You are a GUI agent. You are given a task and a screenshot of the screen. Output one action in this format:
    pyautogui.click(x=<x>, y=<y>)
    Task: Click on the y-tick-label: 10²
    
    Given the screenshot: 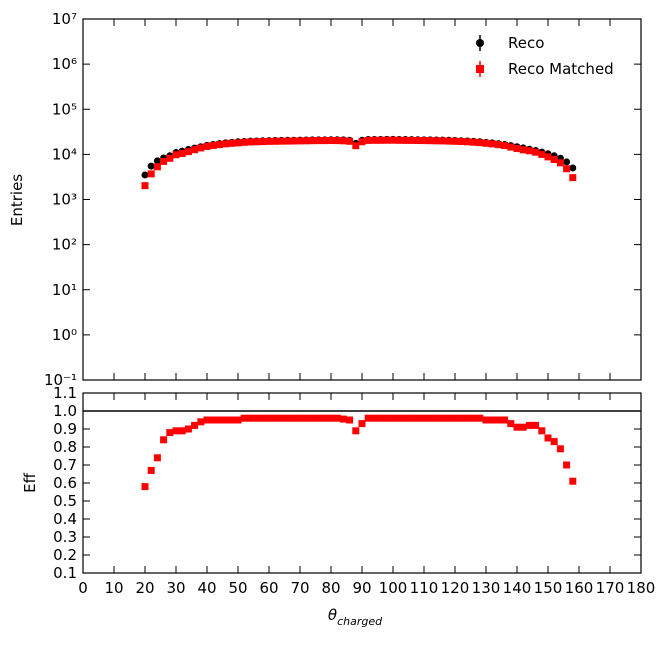 What is the action you would take?
    pyautogui.click(x=64, y=245)
    